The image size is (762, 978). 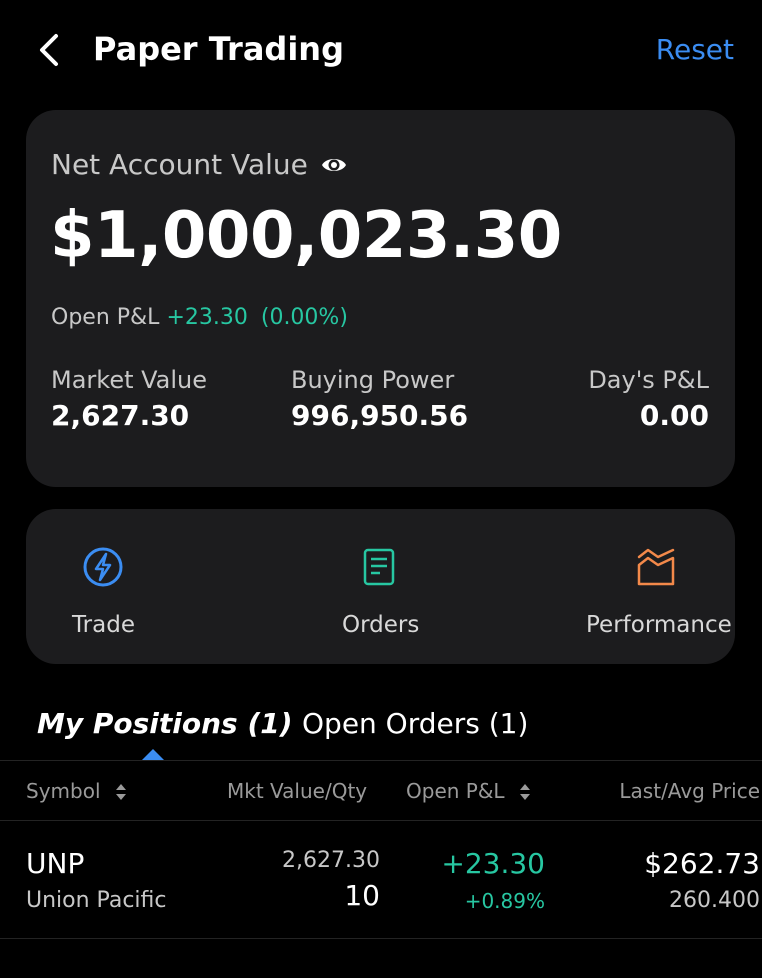 What do you see at coordinates (165, 723) in the screenshot?
I see `tab-my-positions: My Positions (1)` at bounding box center [165, 723].